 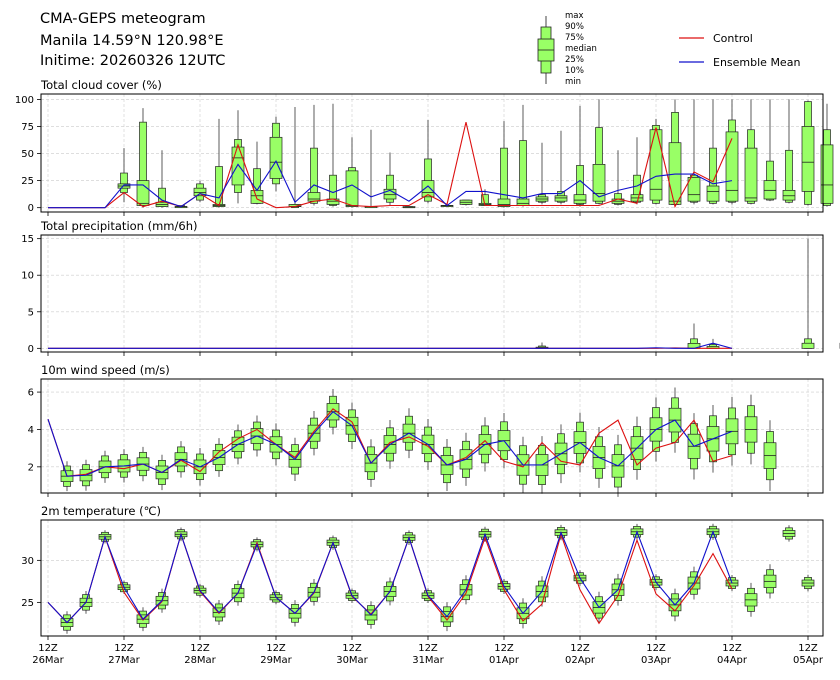 What do you see at coordinates (656, 660) in the screenshot?
I see `x-tick-label-date: 03Apr` at bounding box center [656, 660].